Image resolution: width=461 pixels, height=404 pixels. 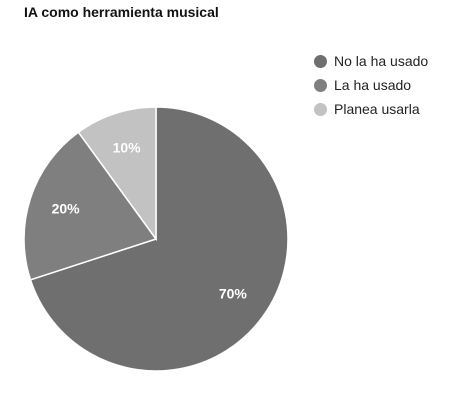 I want to click on chart-legend: No la ha usado La ha usado Planea usarla, so click(x=384, y=88).